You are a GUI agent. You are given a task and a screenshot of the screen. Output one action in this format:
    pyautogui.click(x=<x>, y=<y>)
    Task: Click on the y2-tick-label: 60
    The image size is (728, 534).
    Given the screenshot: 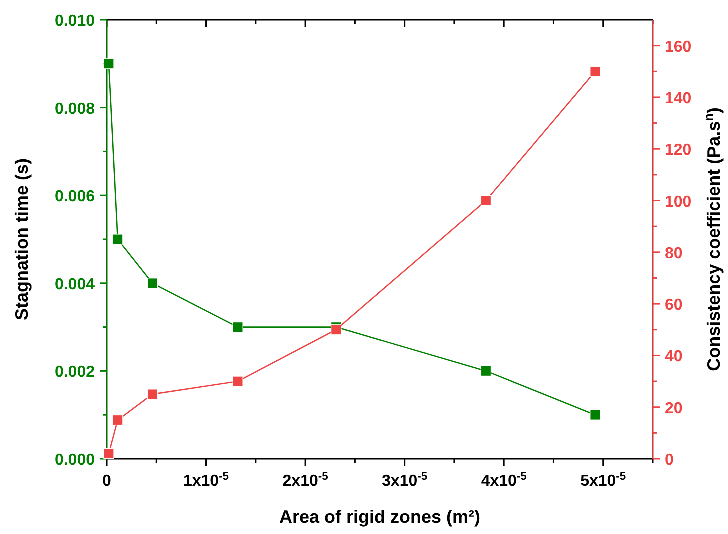 What is the action you would take?
    pyautogui.click(x=674, y=305)
    